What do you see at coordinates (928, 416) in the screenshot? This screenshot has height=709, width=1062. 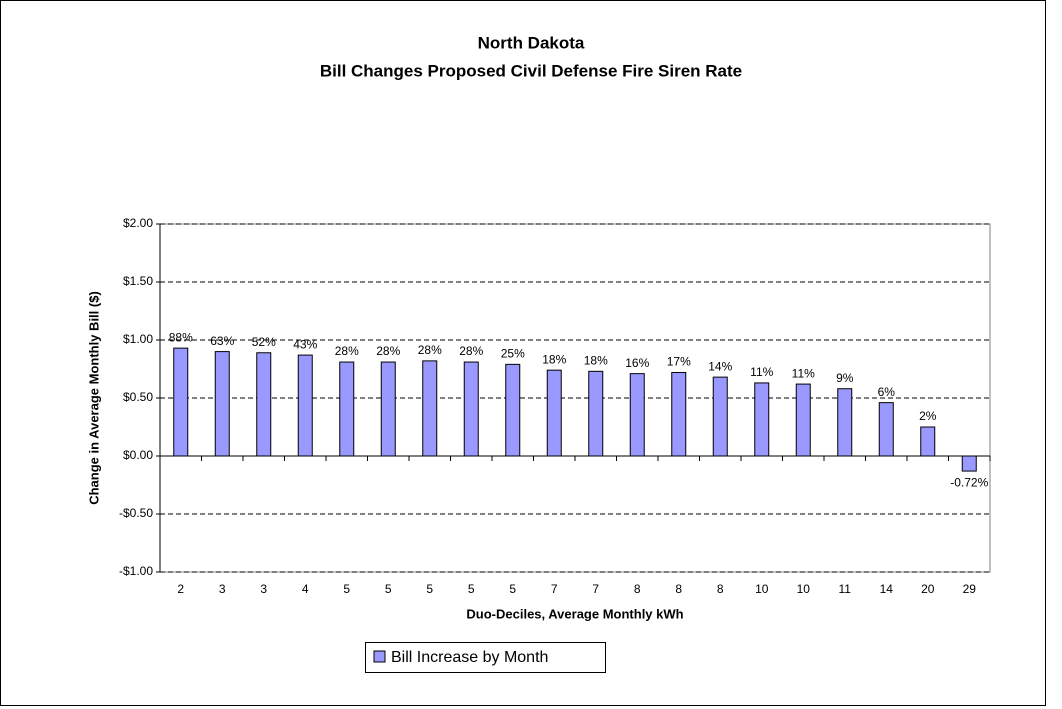 I see `data-label: 2%` at bounding box center [928, 416].